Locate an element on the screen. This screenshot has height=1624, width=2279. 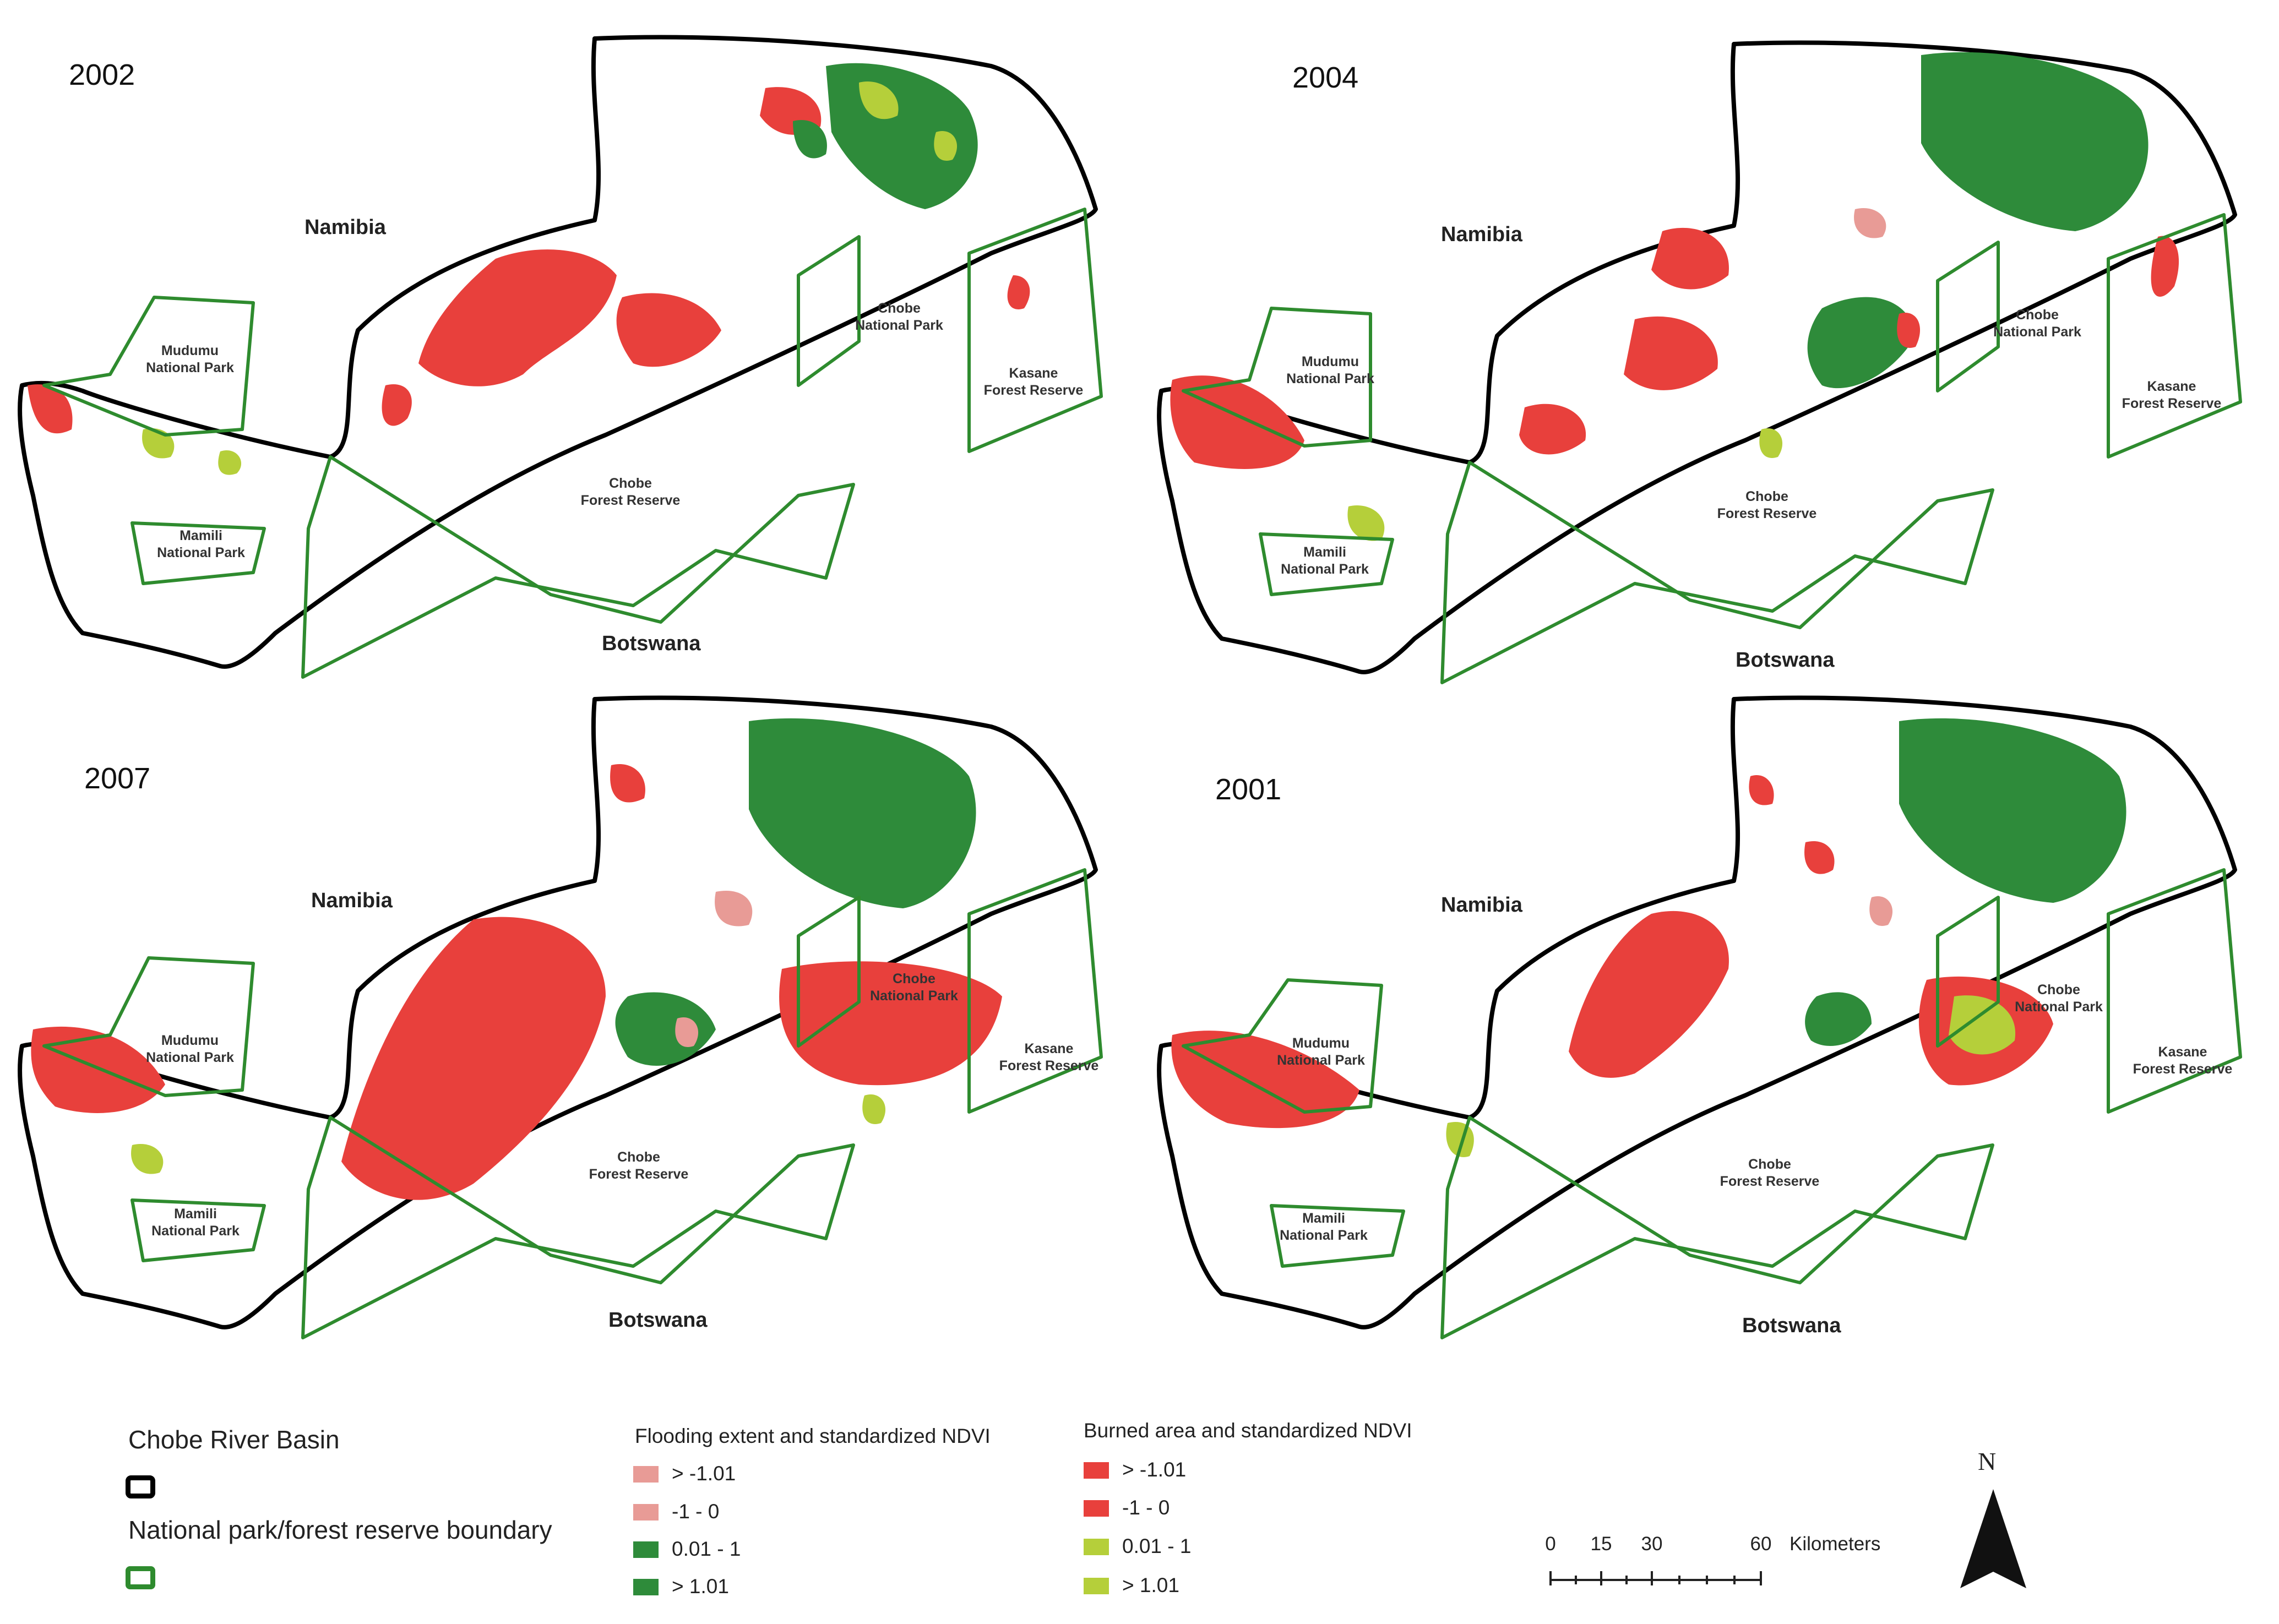
scale-tick-label-0: 0 is located at coordinates (1550, 1544).